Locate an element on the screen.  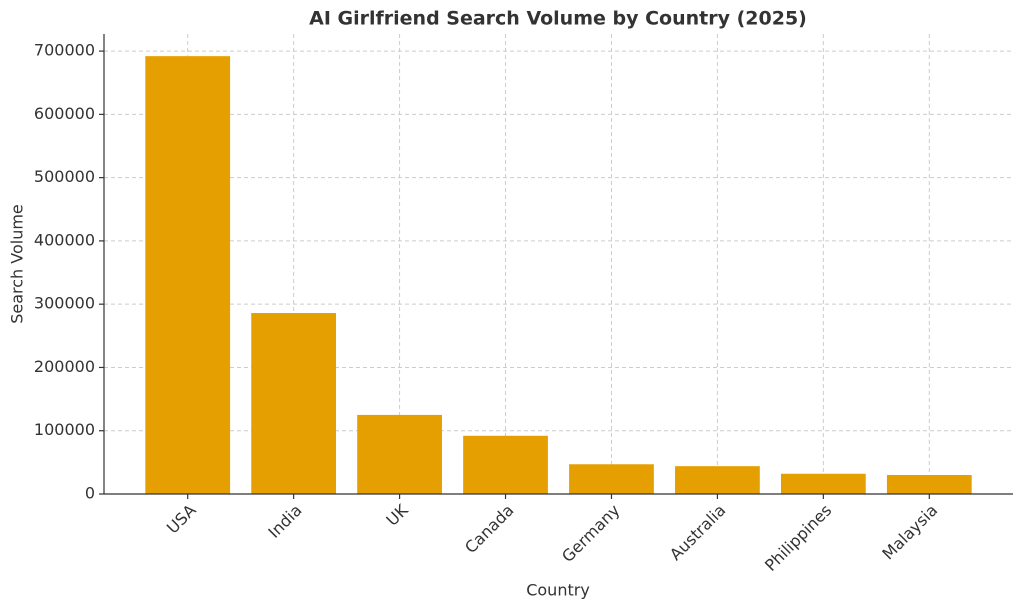
x-tick-label: USA is located at coordinates (181, 519).